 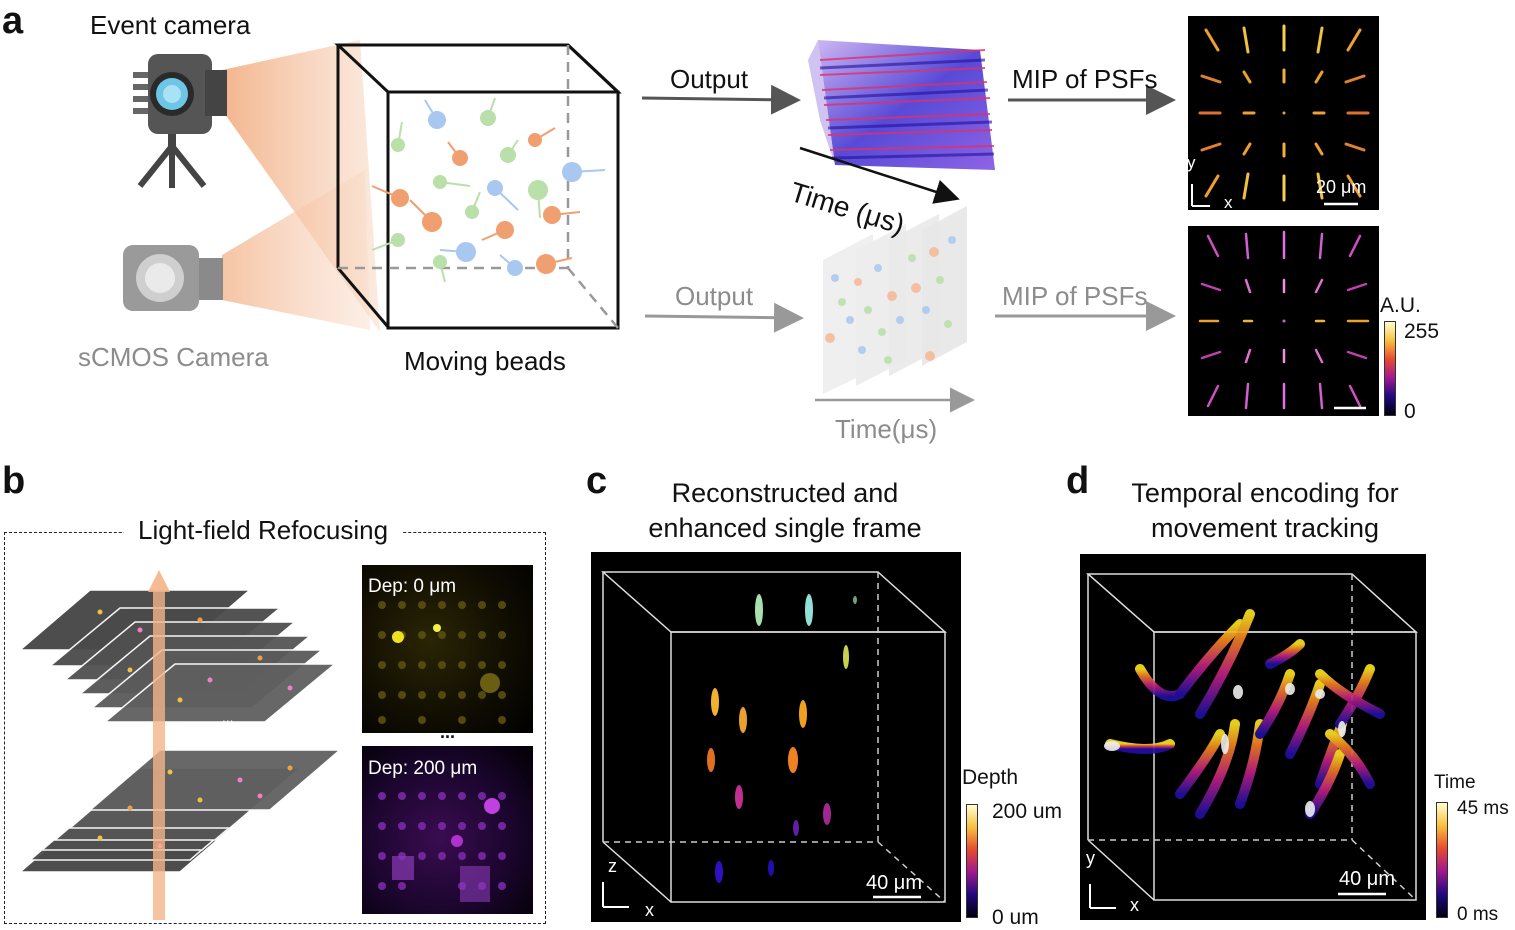 I want to click on scmos-light-cone, so click(x=296, y=250).